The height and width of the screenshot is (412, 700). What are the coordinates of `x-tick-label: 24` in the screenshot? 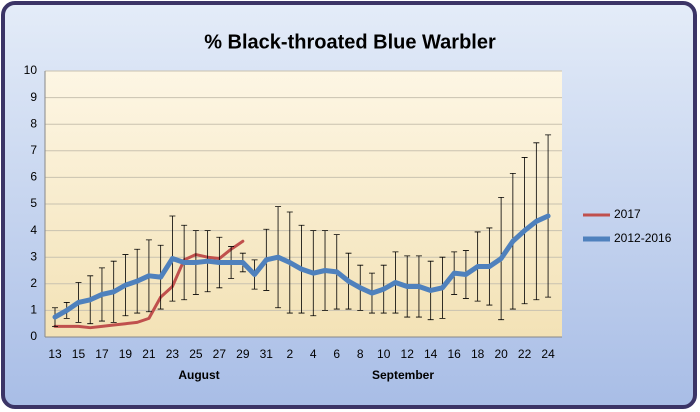 It's located at (548, 354).